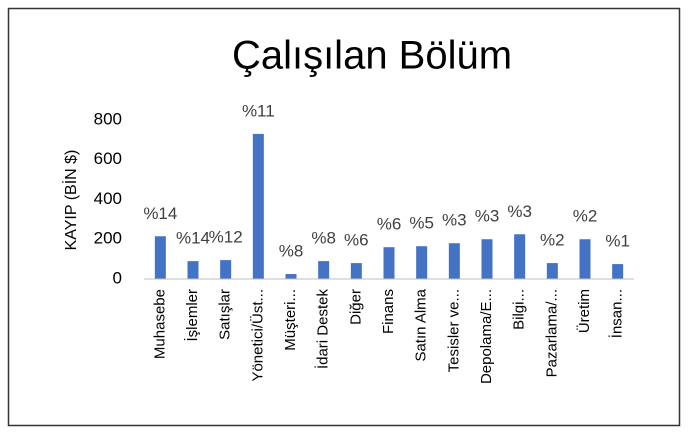  I want to click on x-tick-label: Üretim, so click(584, 311).